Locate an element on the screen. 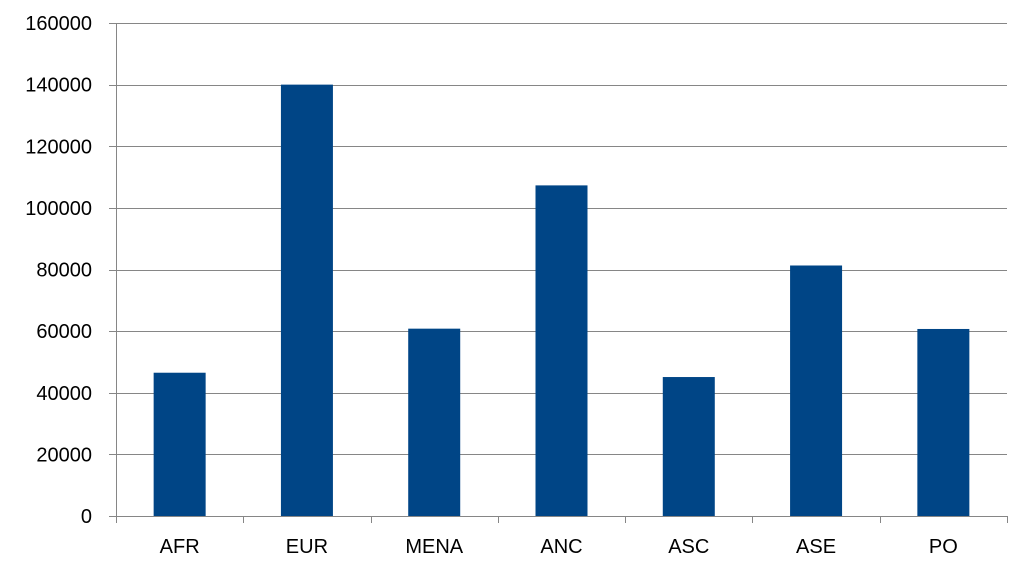 Image resolution: width=1017 pixels, height=563 pixels. bar-asc is located at coordinates (688, 446).